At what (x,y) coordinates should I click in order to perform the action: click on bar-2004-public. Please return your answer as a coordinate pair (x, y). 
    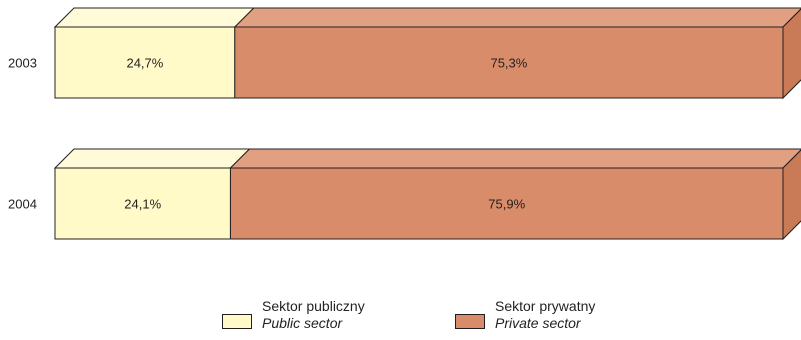
    Looking at the image, I should click on (142, 203).